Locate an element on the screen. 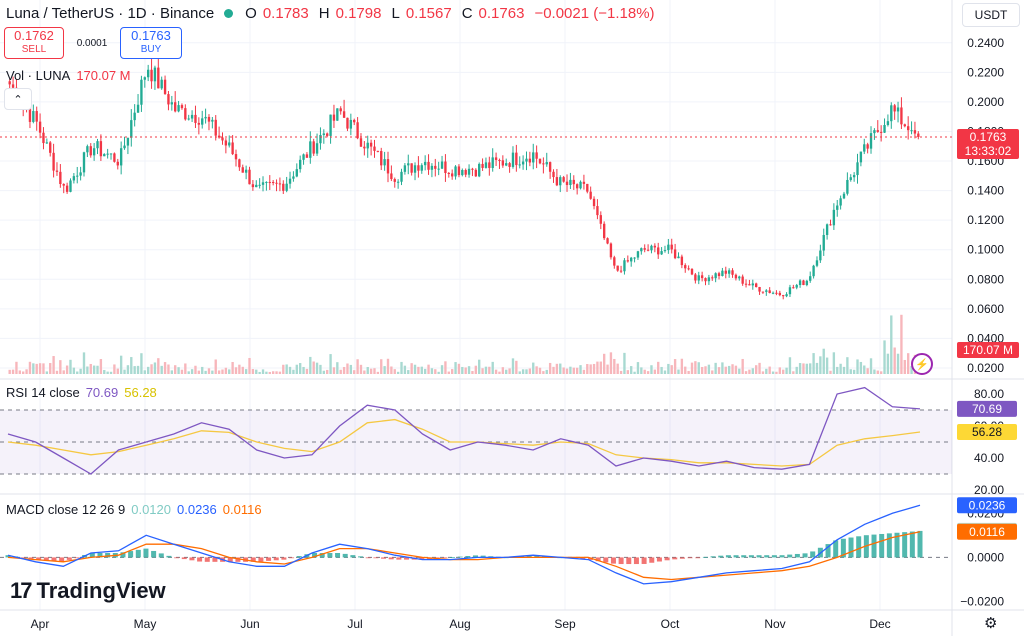 The width and height of the screenshot is (1024, 636). tradingview-mark-icon: 17 is located at coordinates (21, 590).